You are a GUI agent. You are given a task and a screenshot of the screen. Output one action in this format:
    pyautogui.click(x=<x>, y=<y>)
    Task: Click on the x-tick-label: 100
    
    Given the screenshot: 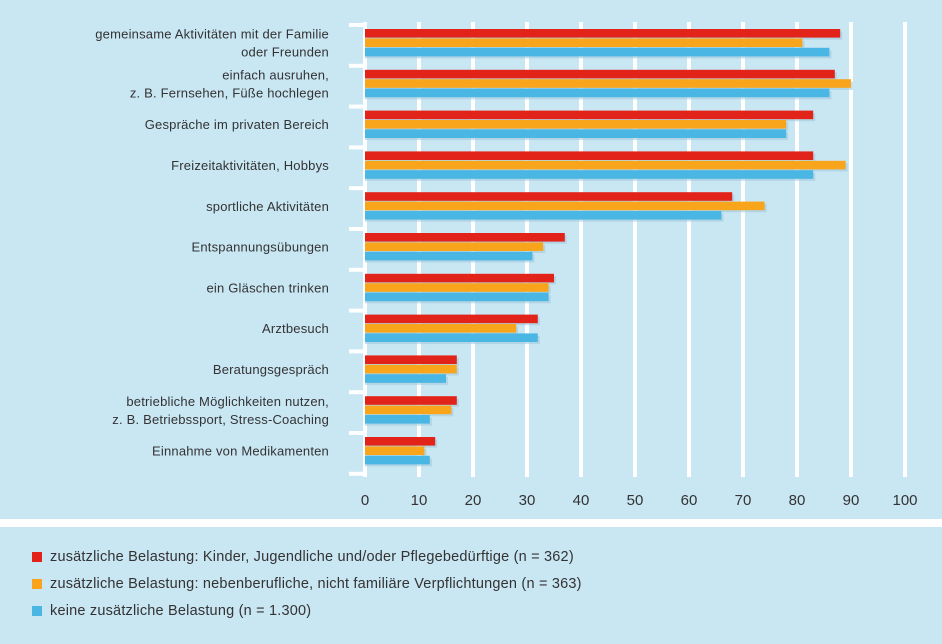 What is the action you would take?
    pyautogui.click(x=904, y=500)
    